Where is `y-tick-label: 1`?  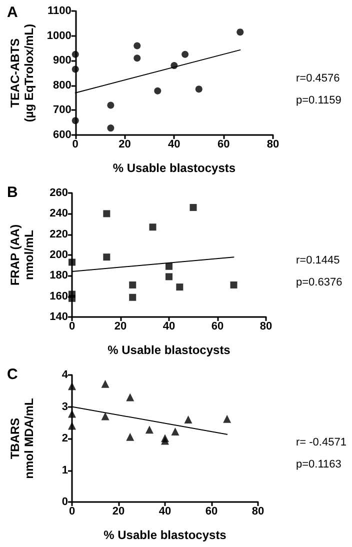 y-tick-label: 1 is located at coordinates (65, 470).